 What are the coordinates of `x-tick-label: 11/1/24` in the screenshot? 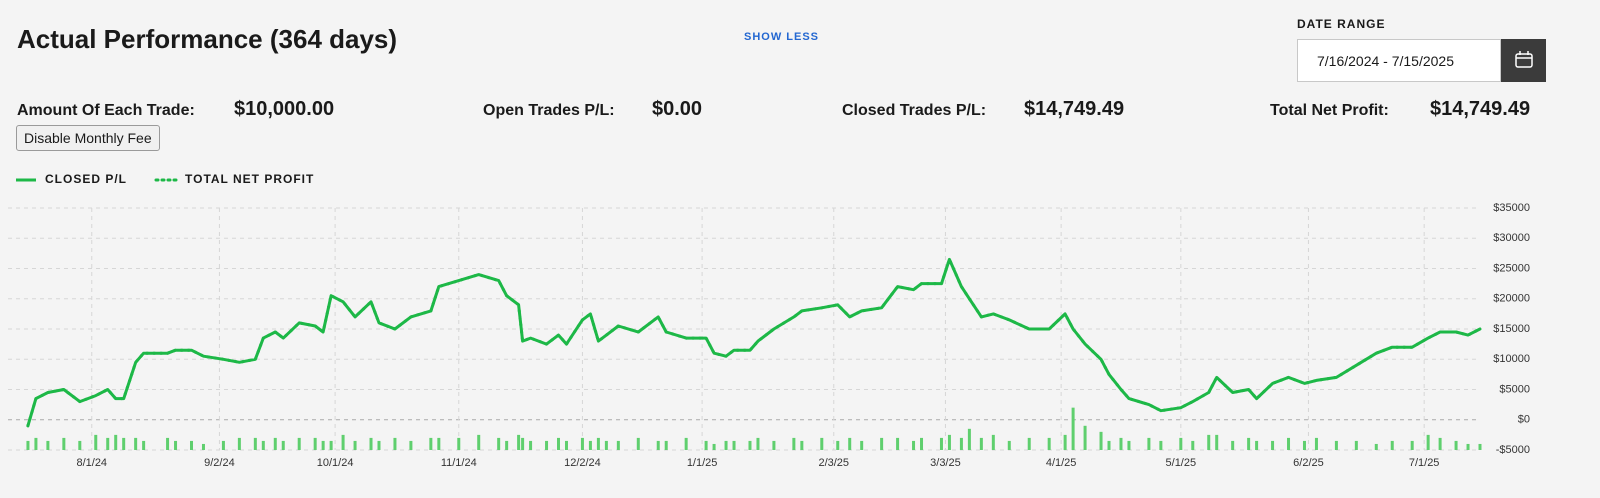 It's located at (459, 463).